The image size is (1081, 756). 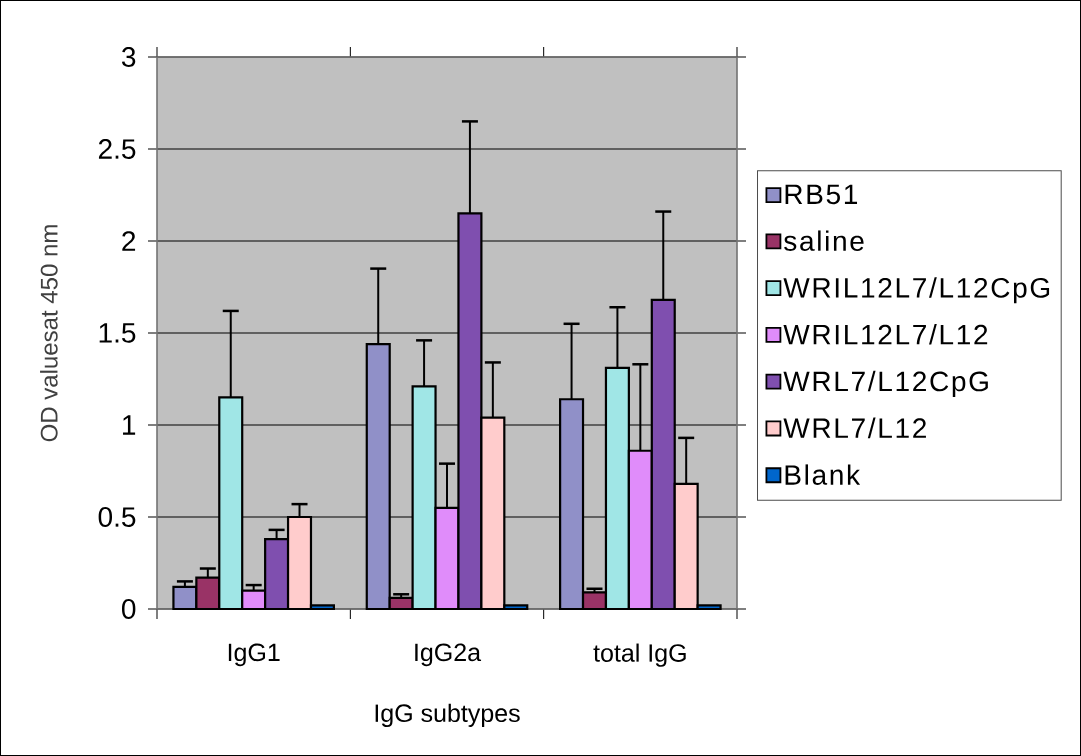 I want to click on x-tick-label: IgG1, so click(x=254, y=655).